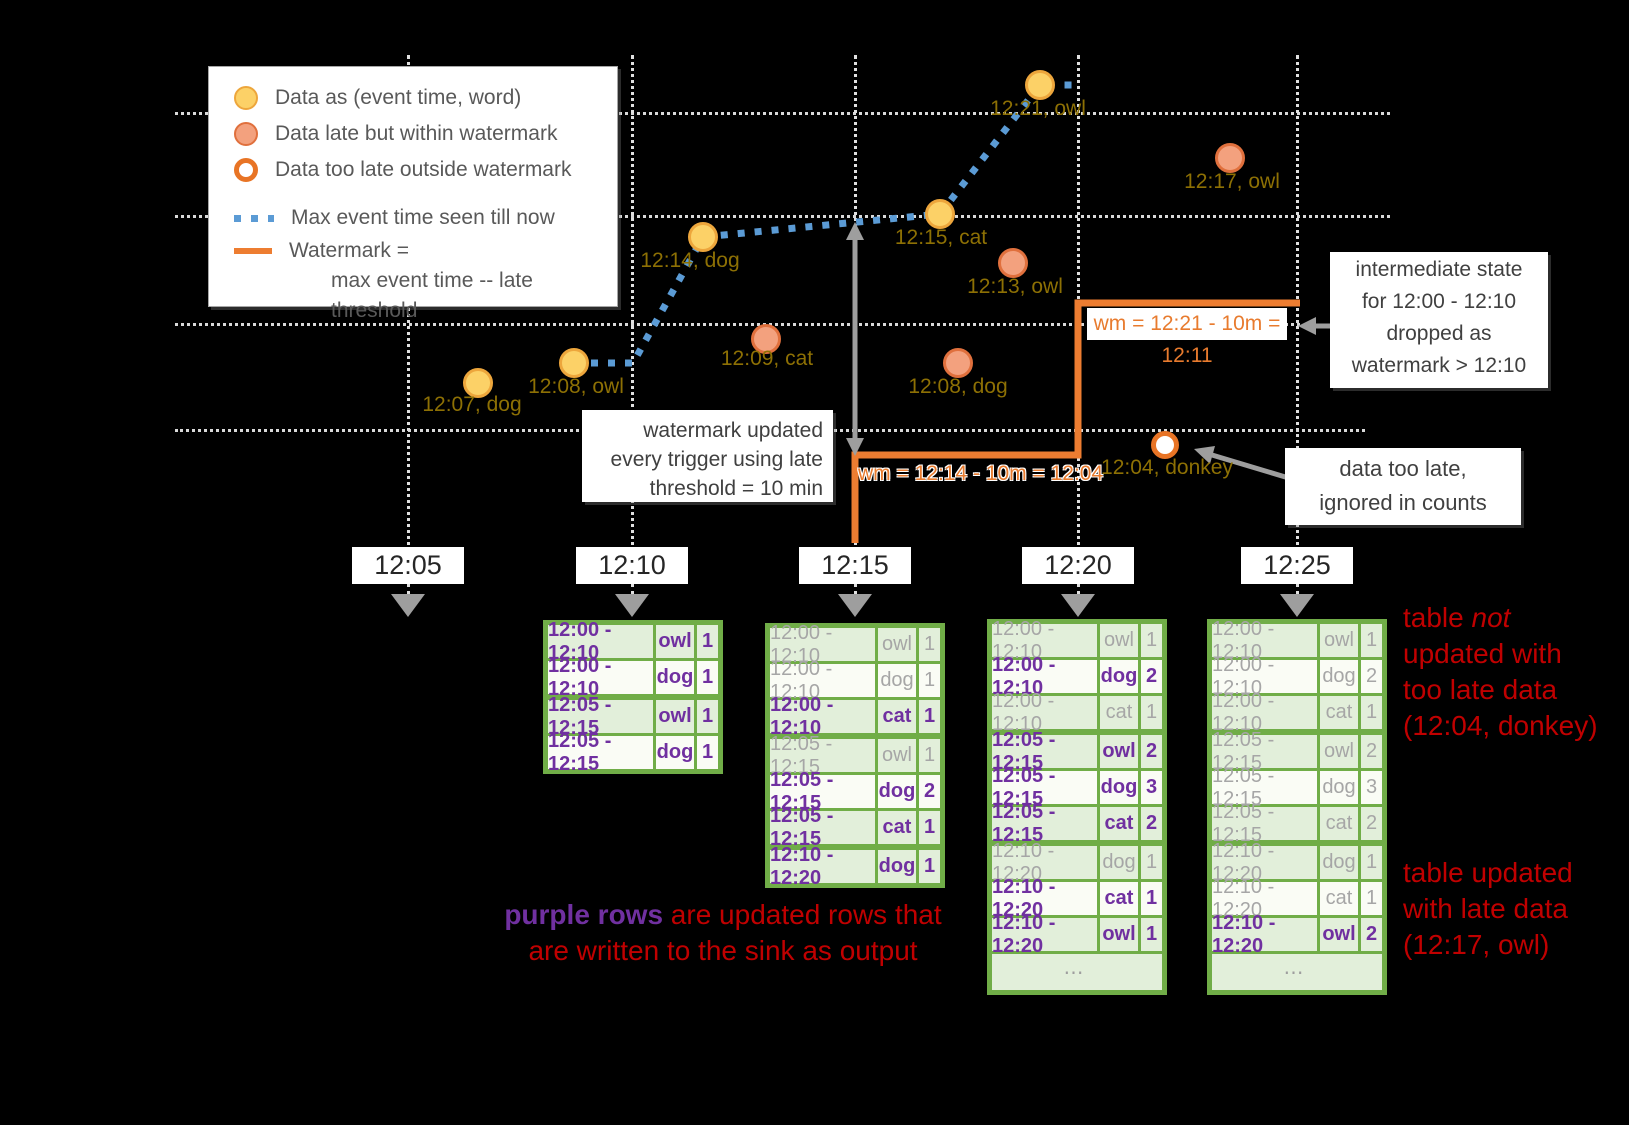  What do you see at coordinates (432, 295) in the screenshot?
I see `legend-label-watermark-formula: max event time -- late threshold` at bounding box center [432, 295].